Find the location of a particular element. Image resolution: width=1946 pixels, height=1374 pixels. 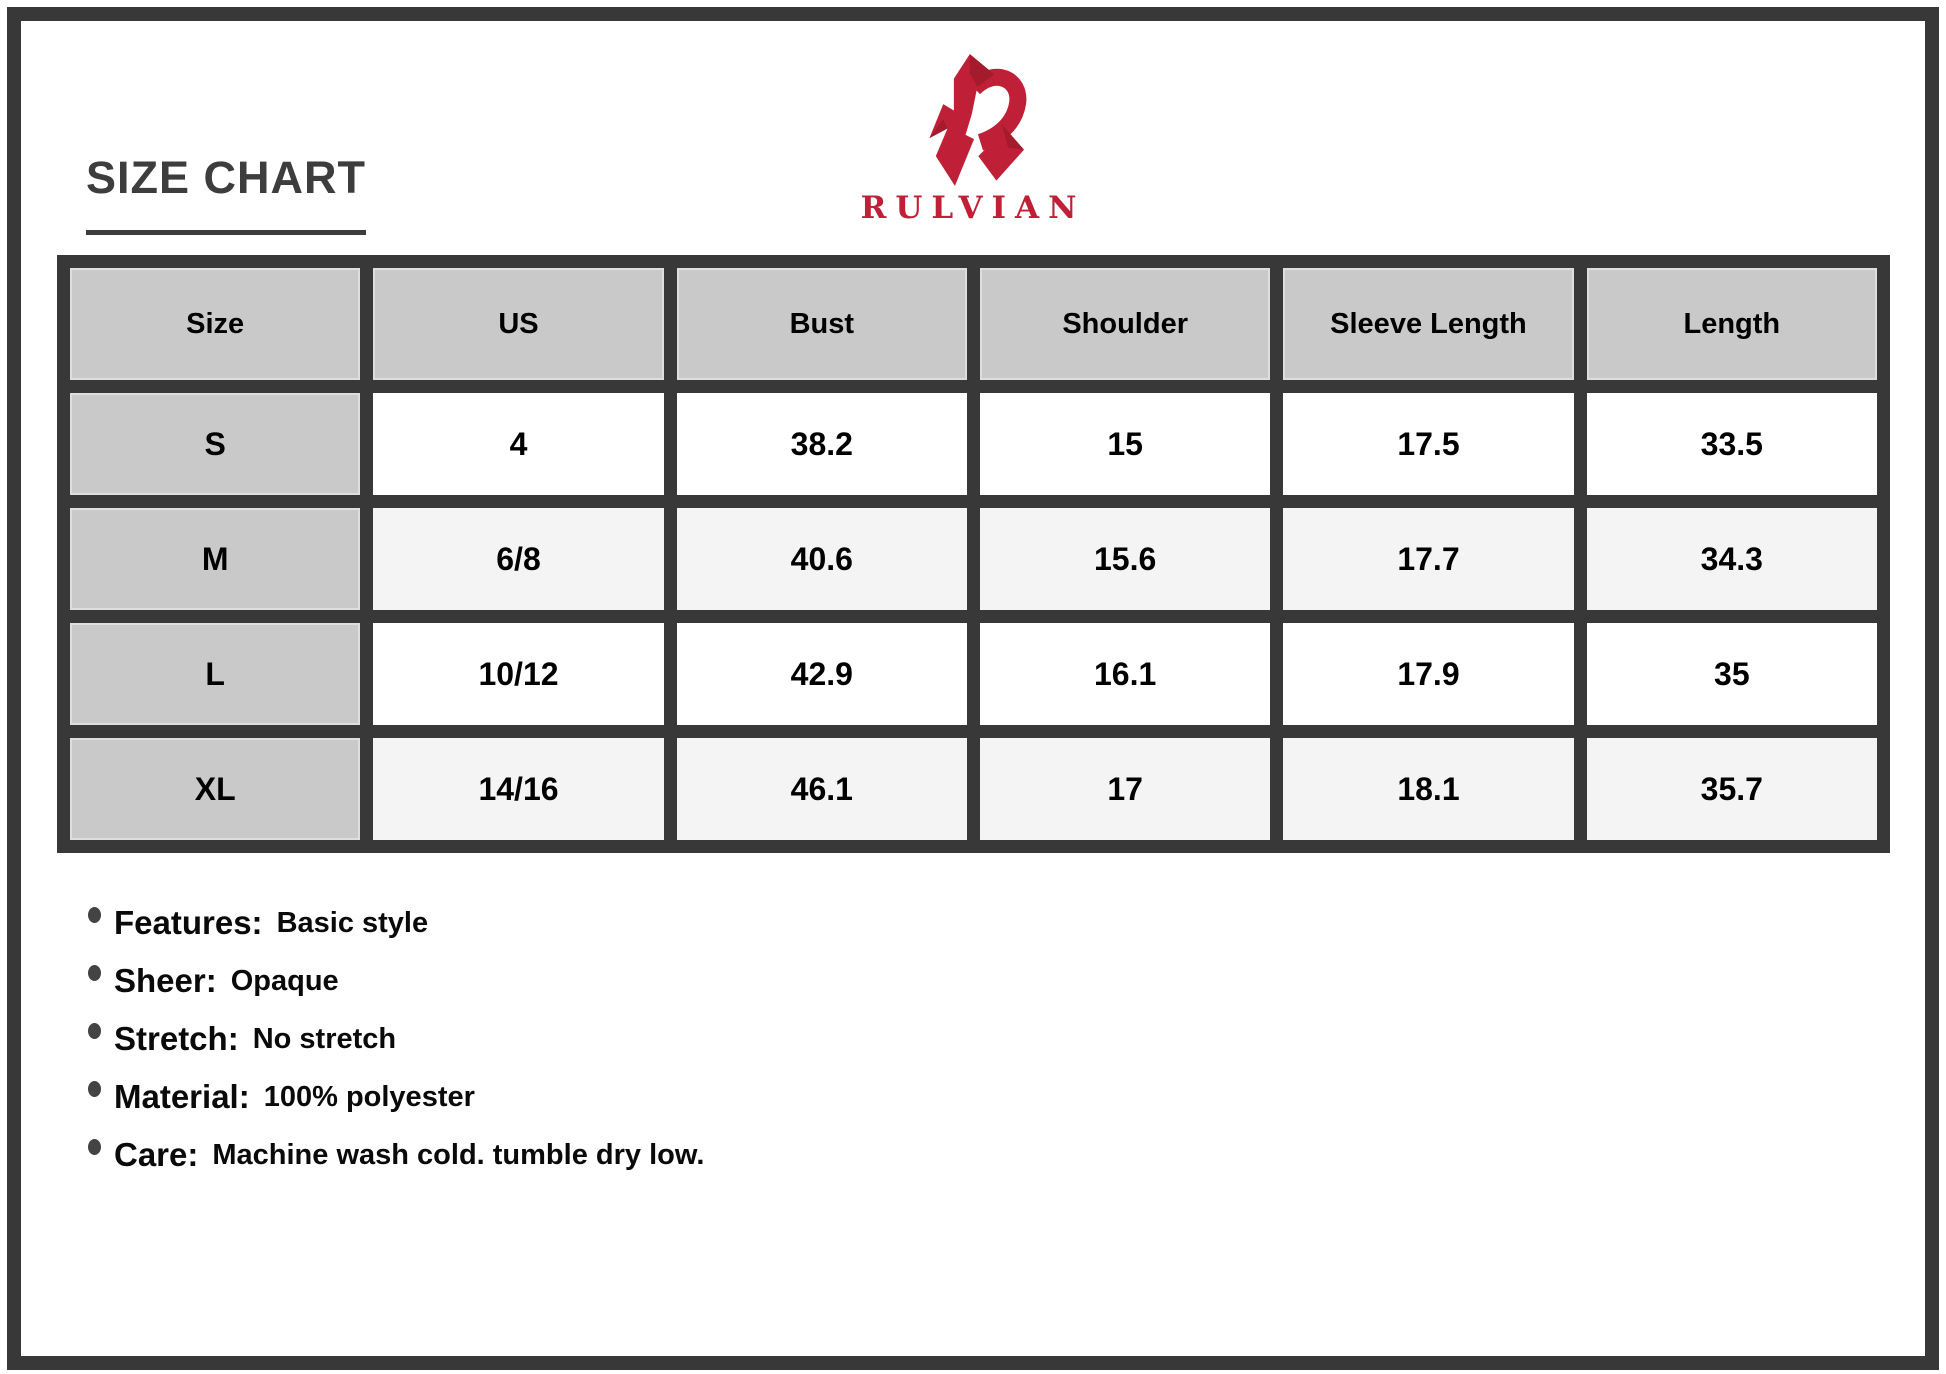

detail-label: Sheer: is located at coordinates (165, 980).